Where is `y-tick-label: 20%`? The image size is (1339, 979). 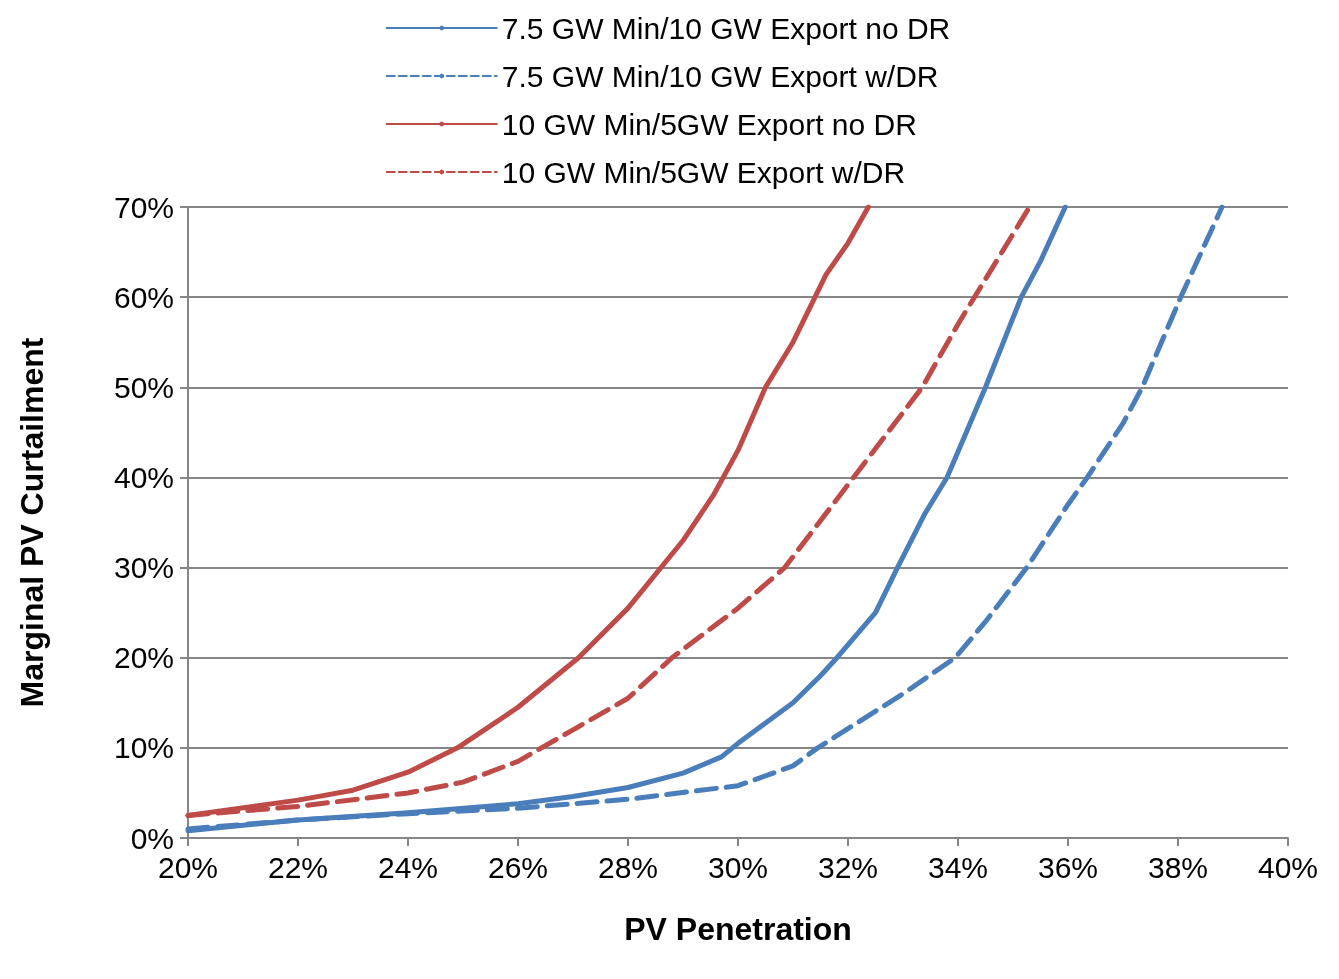 y-tick-label: 20% is located at coordinates (143, 658).